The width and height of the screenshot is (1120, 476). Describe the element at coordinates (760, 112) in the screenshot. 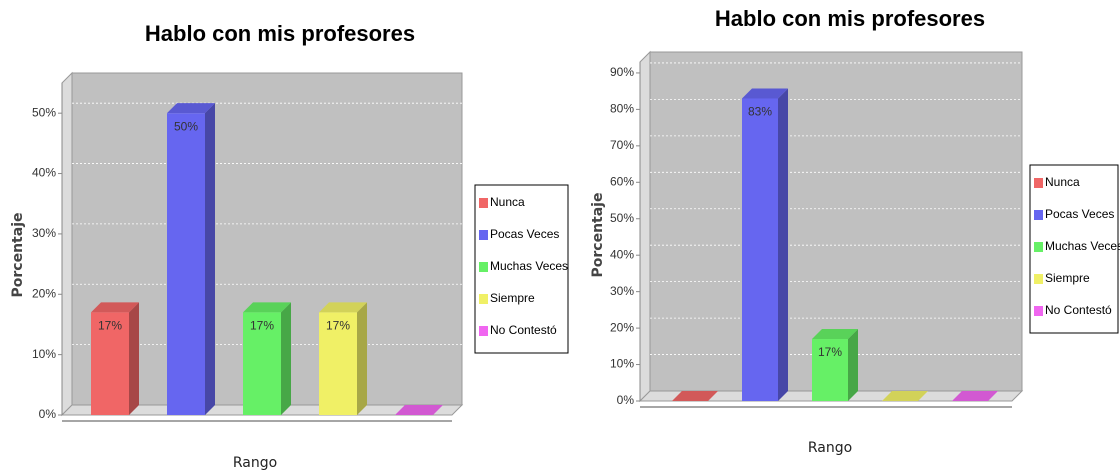

I see `value-label: 83%` at that location.